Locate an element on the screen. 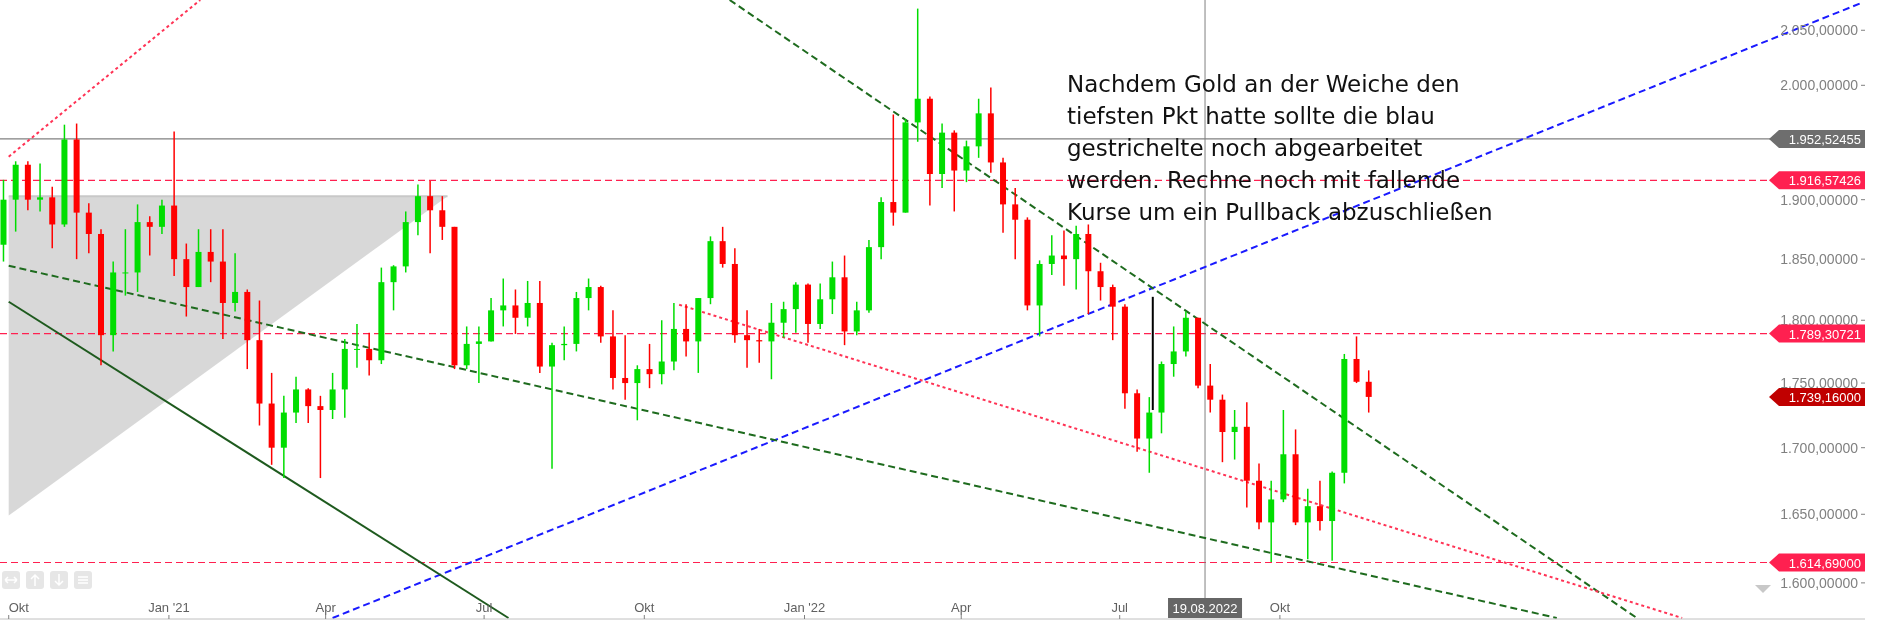 The height and width of the screenshot is (623, 1881). annotation: 1.739,16000 is located at coordinates (1824, 397).